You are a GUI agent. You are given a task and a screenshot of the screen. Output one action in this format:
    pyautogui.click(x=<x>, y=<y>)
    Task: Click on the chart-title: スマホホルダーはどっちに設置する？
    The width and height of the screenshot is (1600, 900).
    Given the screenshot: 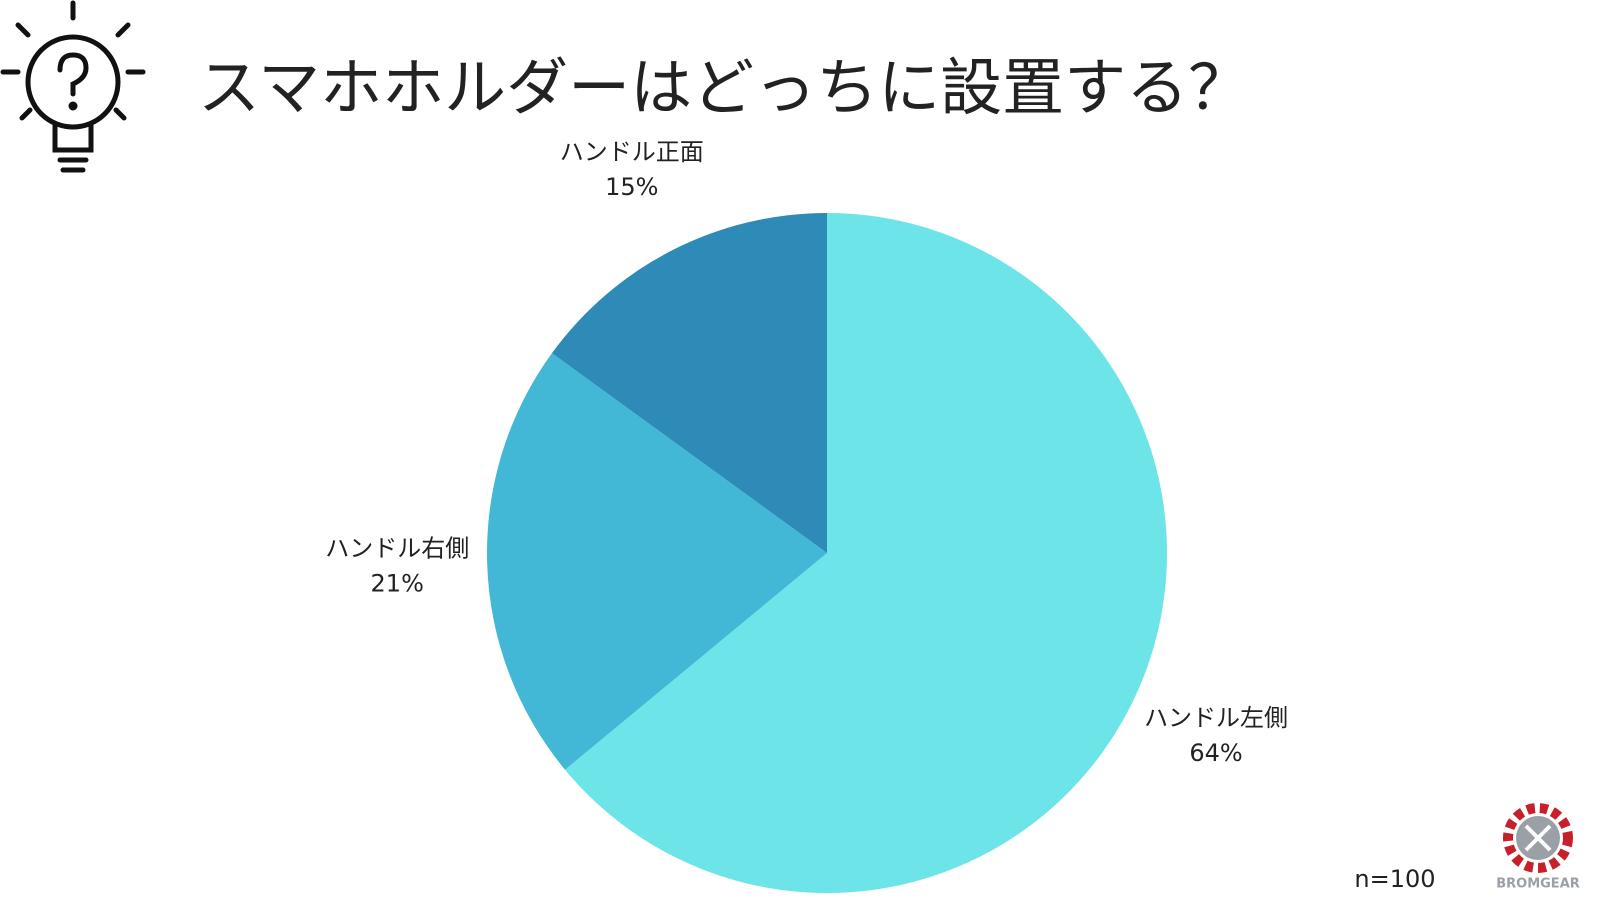 What is the action you would take?
    pyautogui.click(x=724, y=87)
    